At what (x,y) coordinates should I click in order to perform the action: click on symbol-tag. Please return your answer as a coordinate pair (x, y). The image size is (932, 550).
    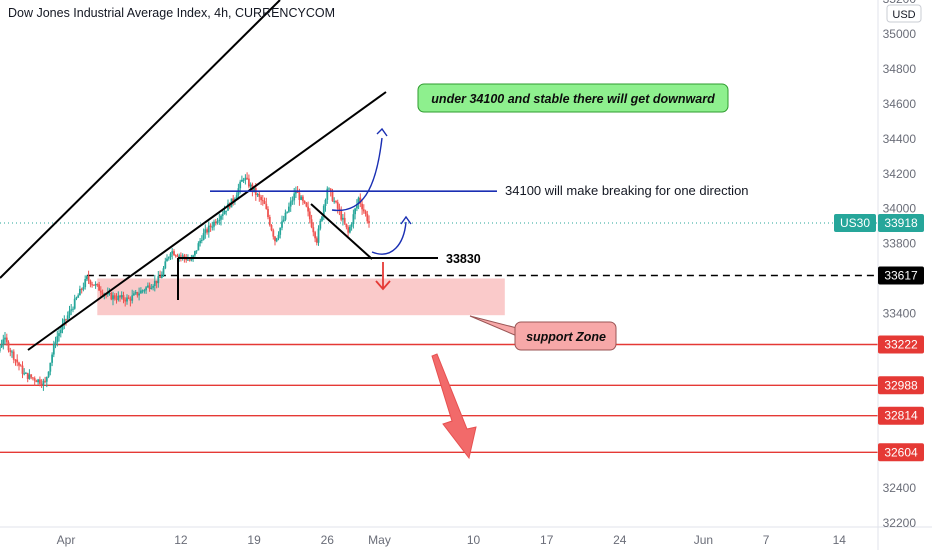
    Looking at the image, I should click on (855, 223).